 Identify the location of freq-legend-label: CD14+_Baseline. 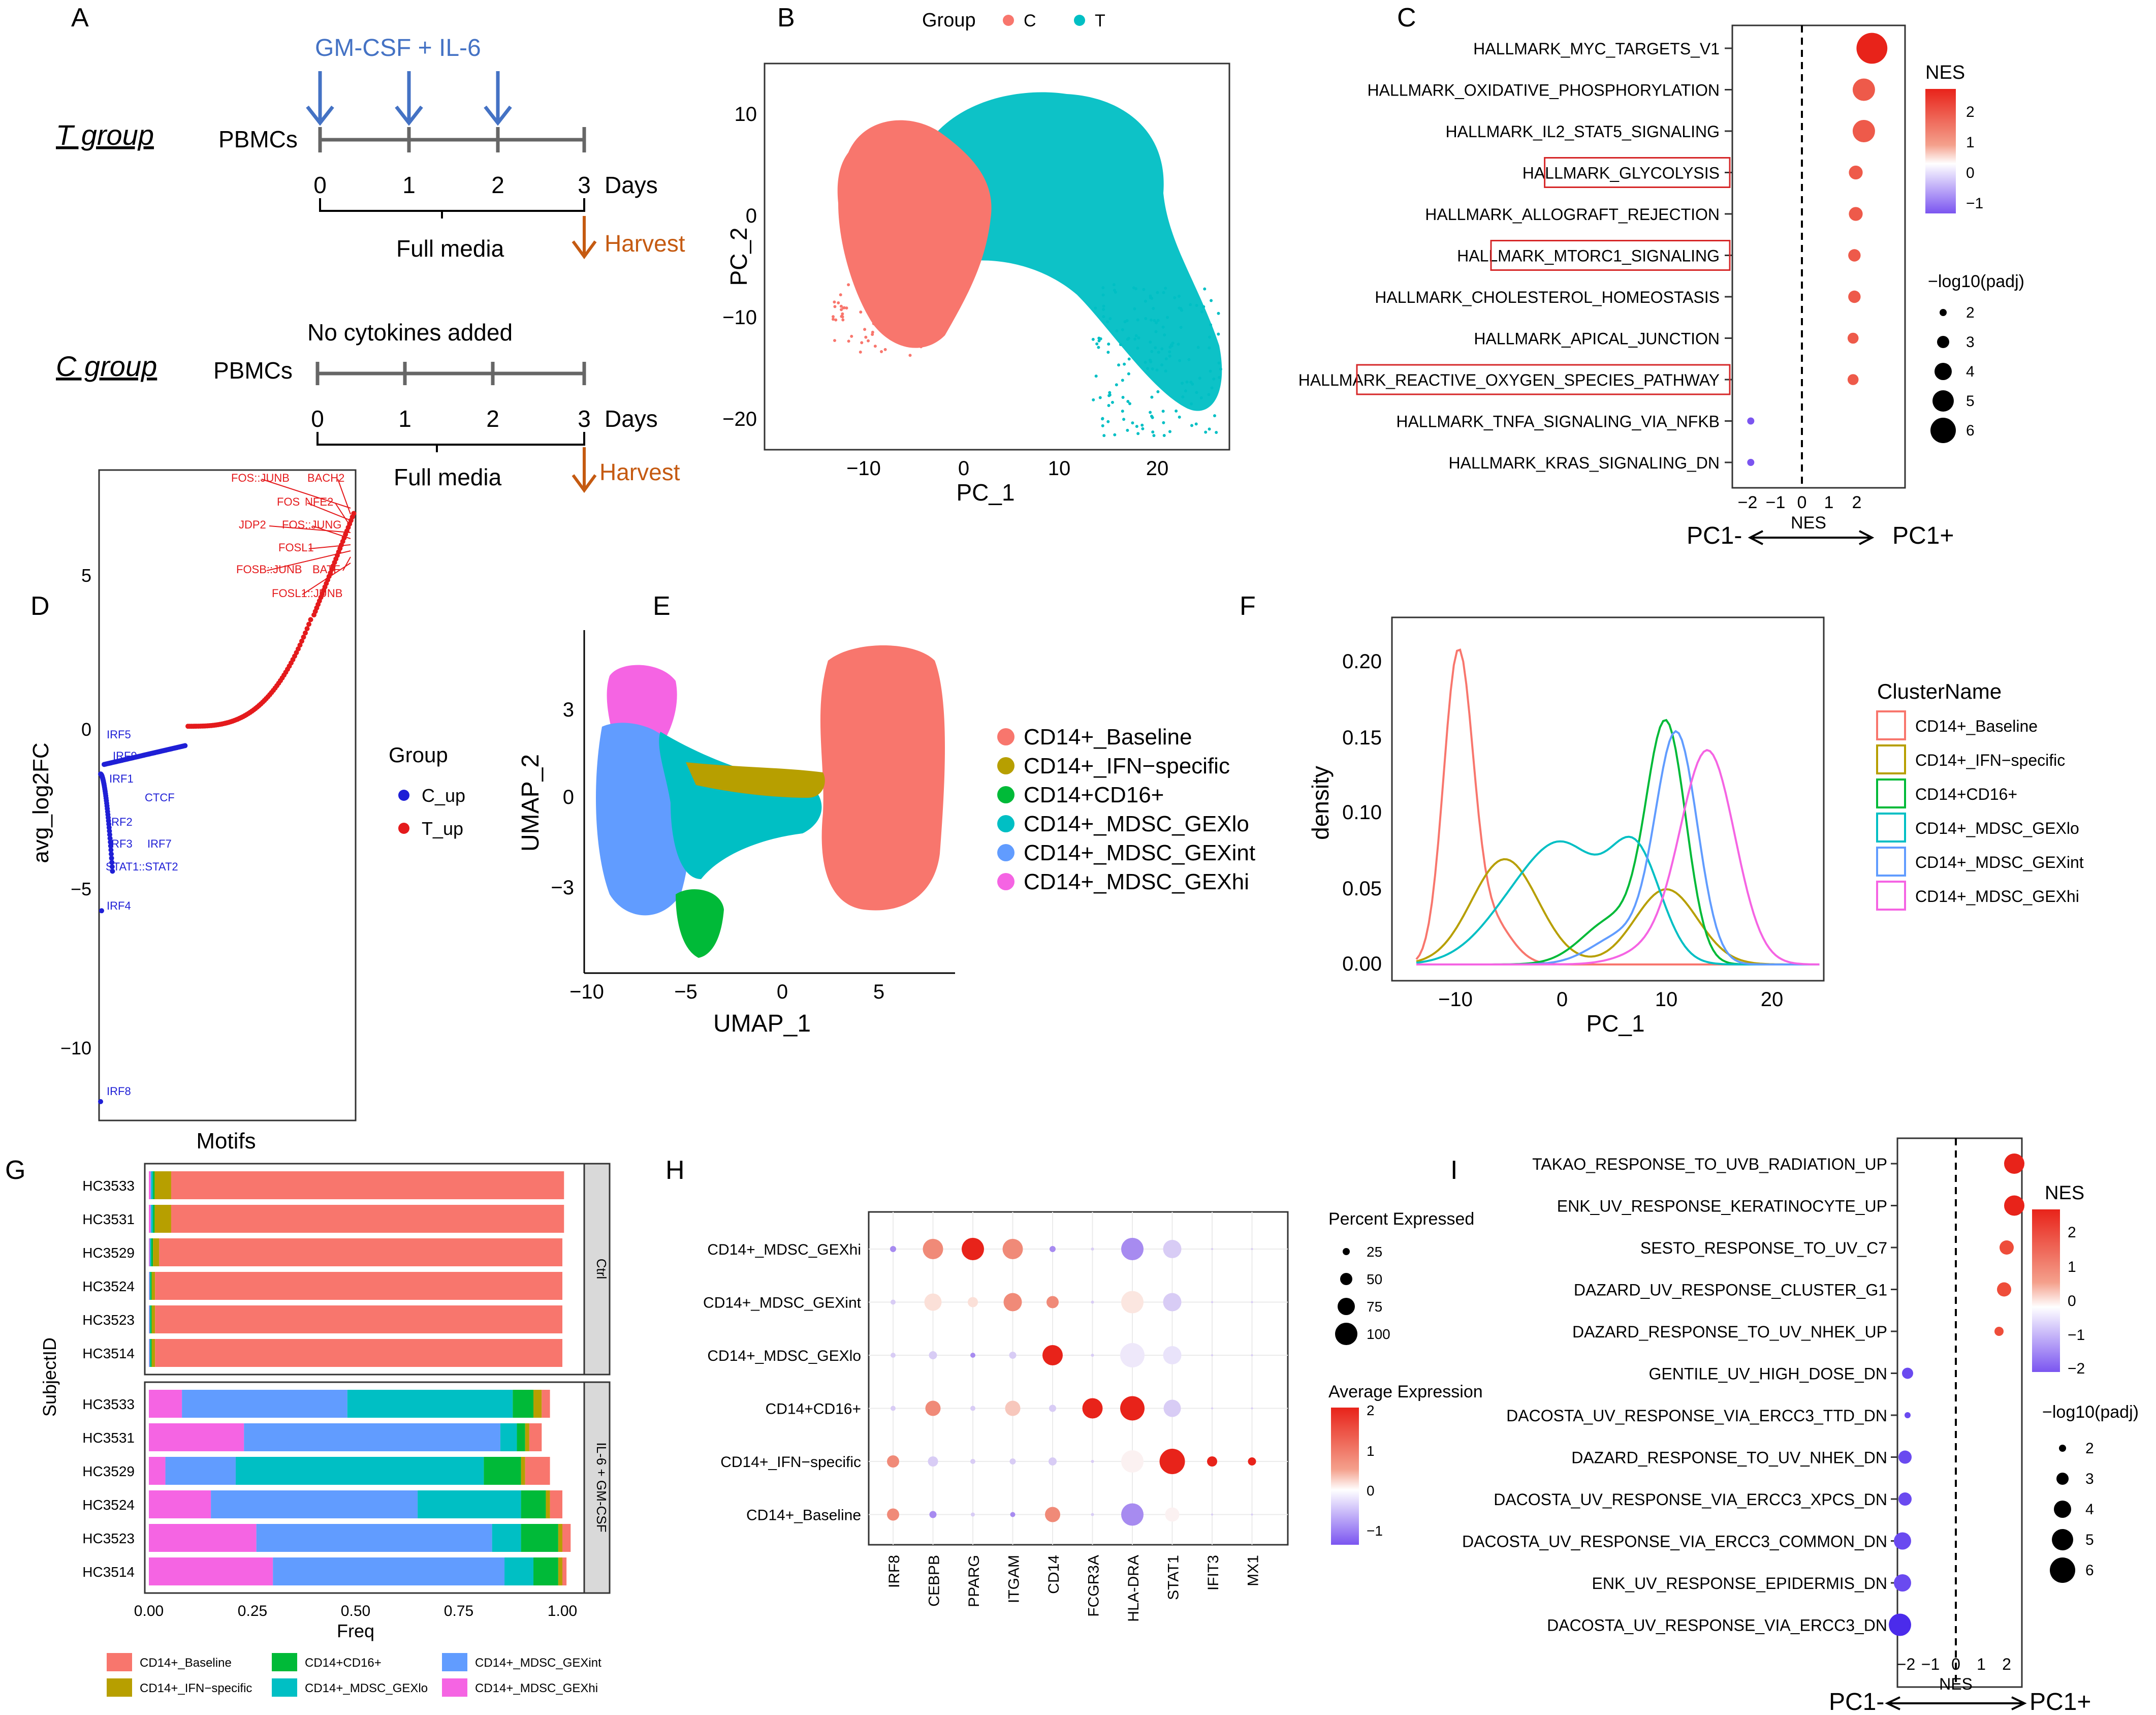
(186, 1663).